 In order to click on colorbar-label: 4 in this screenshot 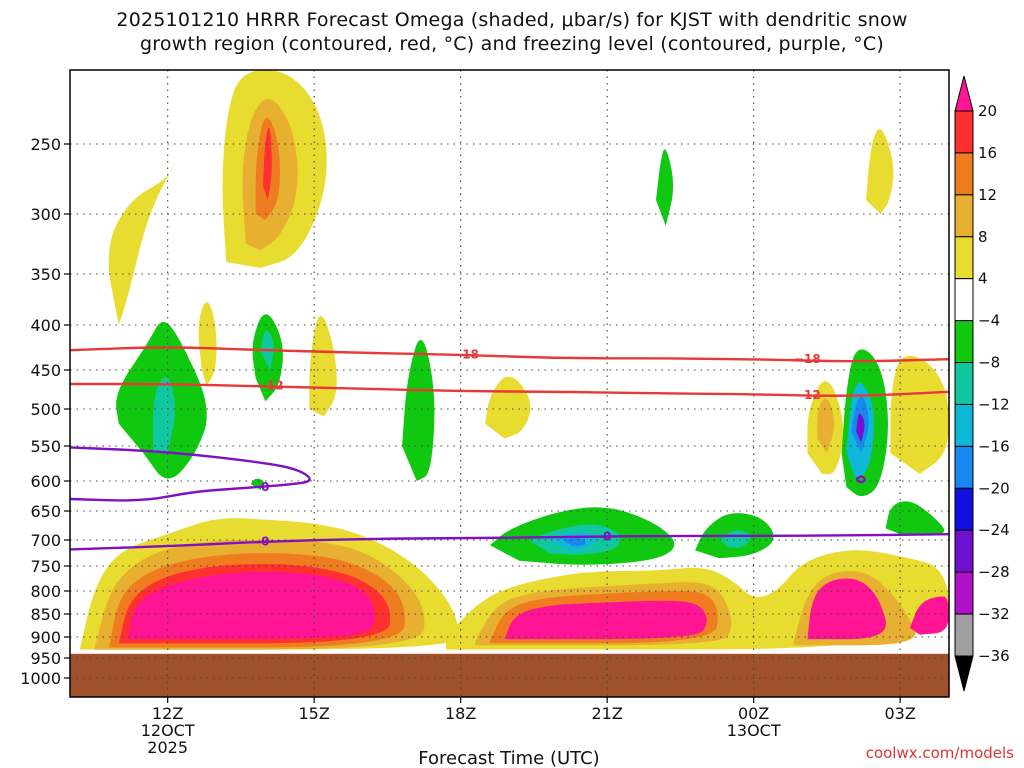, I will do `click(983, 279)`.